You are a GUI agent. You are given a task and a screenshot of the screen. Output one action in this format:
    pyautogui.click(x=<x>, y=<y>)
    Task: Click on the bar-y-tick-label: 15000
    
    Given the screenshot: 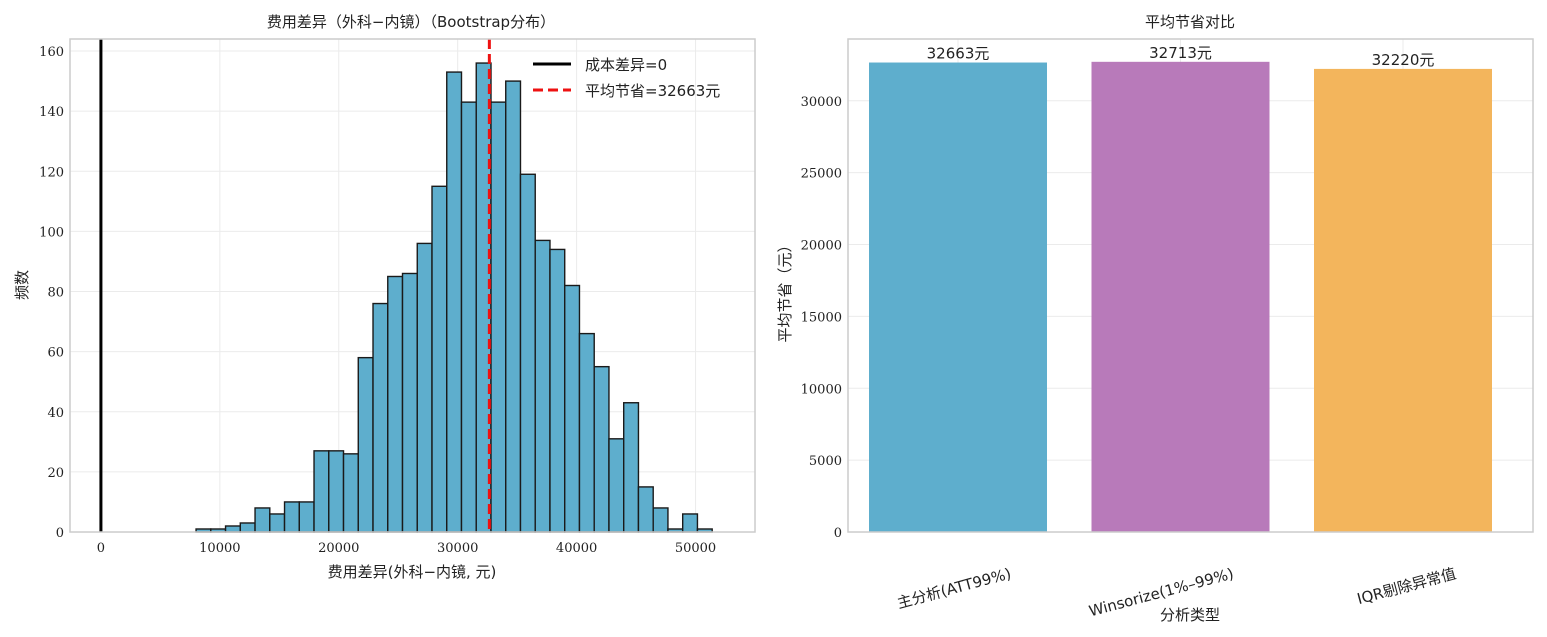 What is the action you would take?
    pyautogui.click(x=821, y=317)
    